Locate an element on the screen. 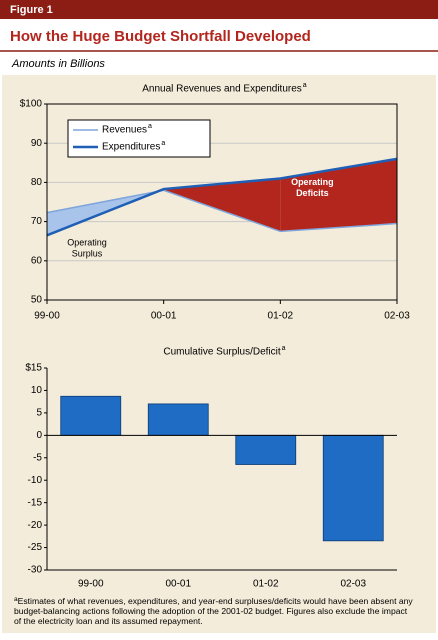 The width and height of the screenshot is (438, 640). y-tick-label: -30 is located at coordinates (35, 570).